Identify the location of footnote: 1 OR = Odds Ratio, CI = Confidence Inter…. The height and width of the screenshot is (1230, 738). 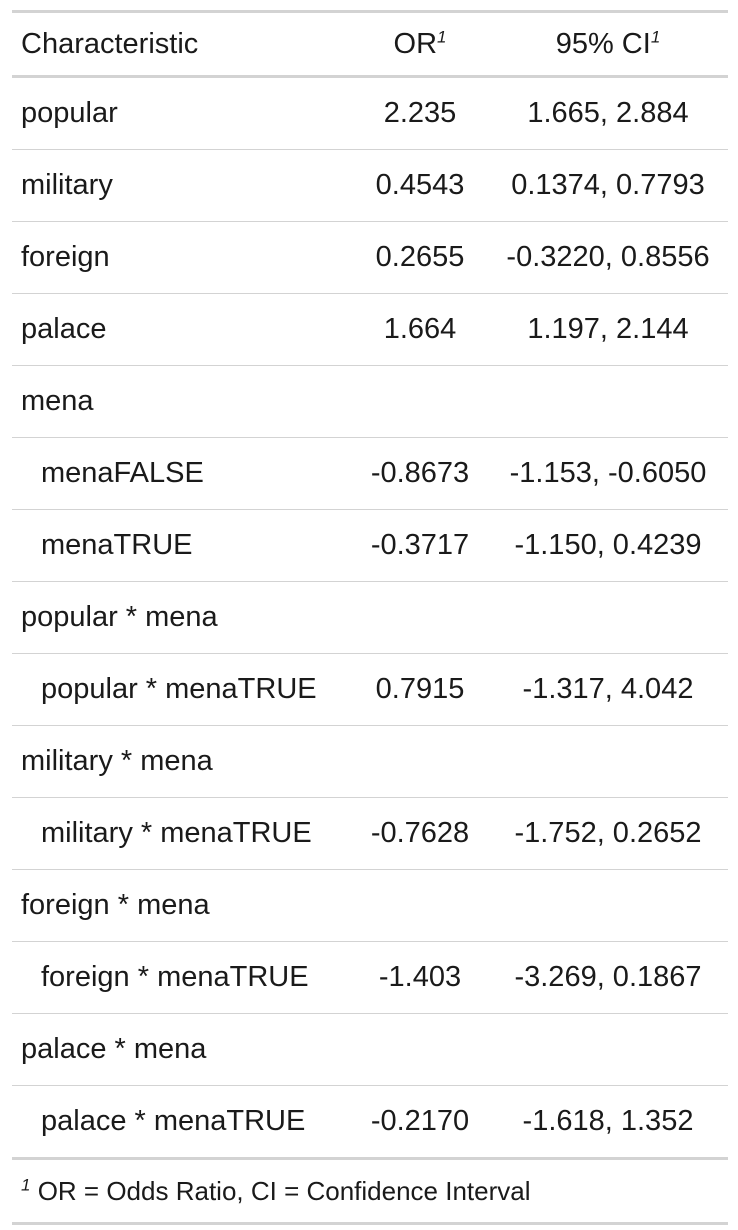
(370, 1191).